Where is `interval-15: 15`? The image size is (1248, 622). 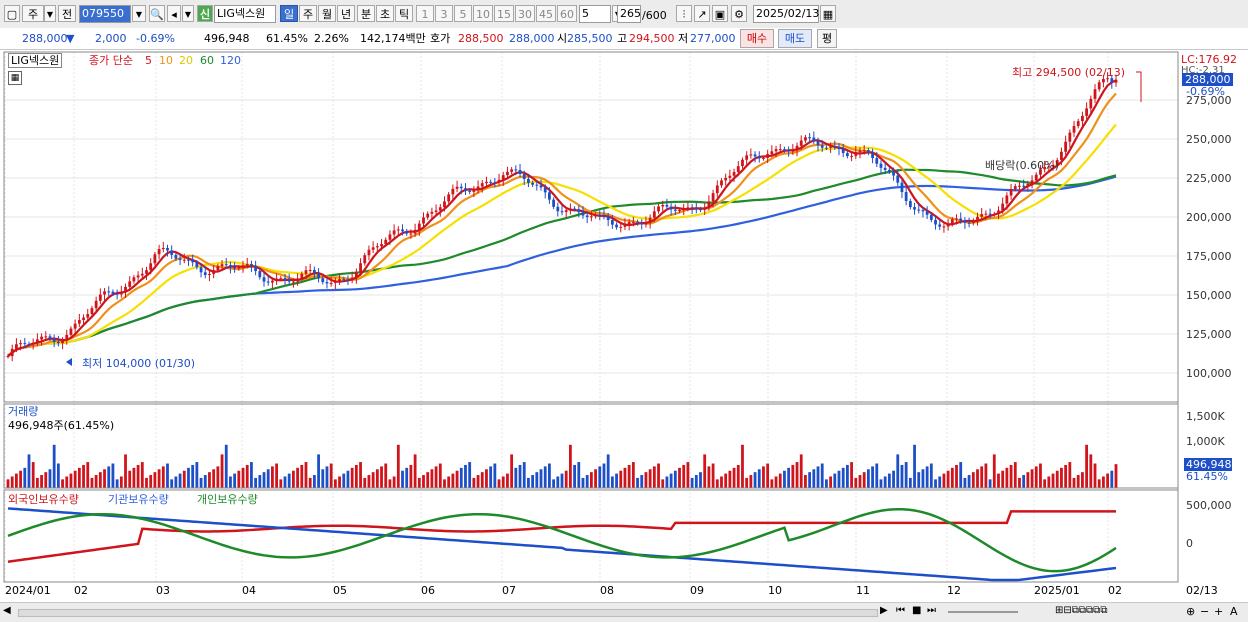
interval-15: 15 is located at coordinates (504, 13).